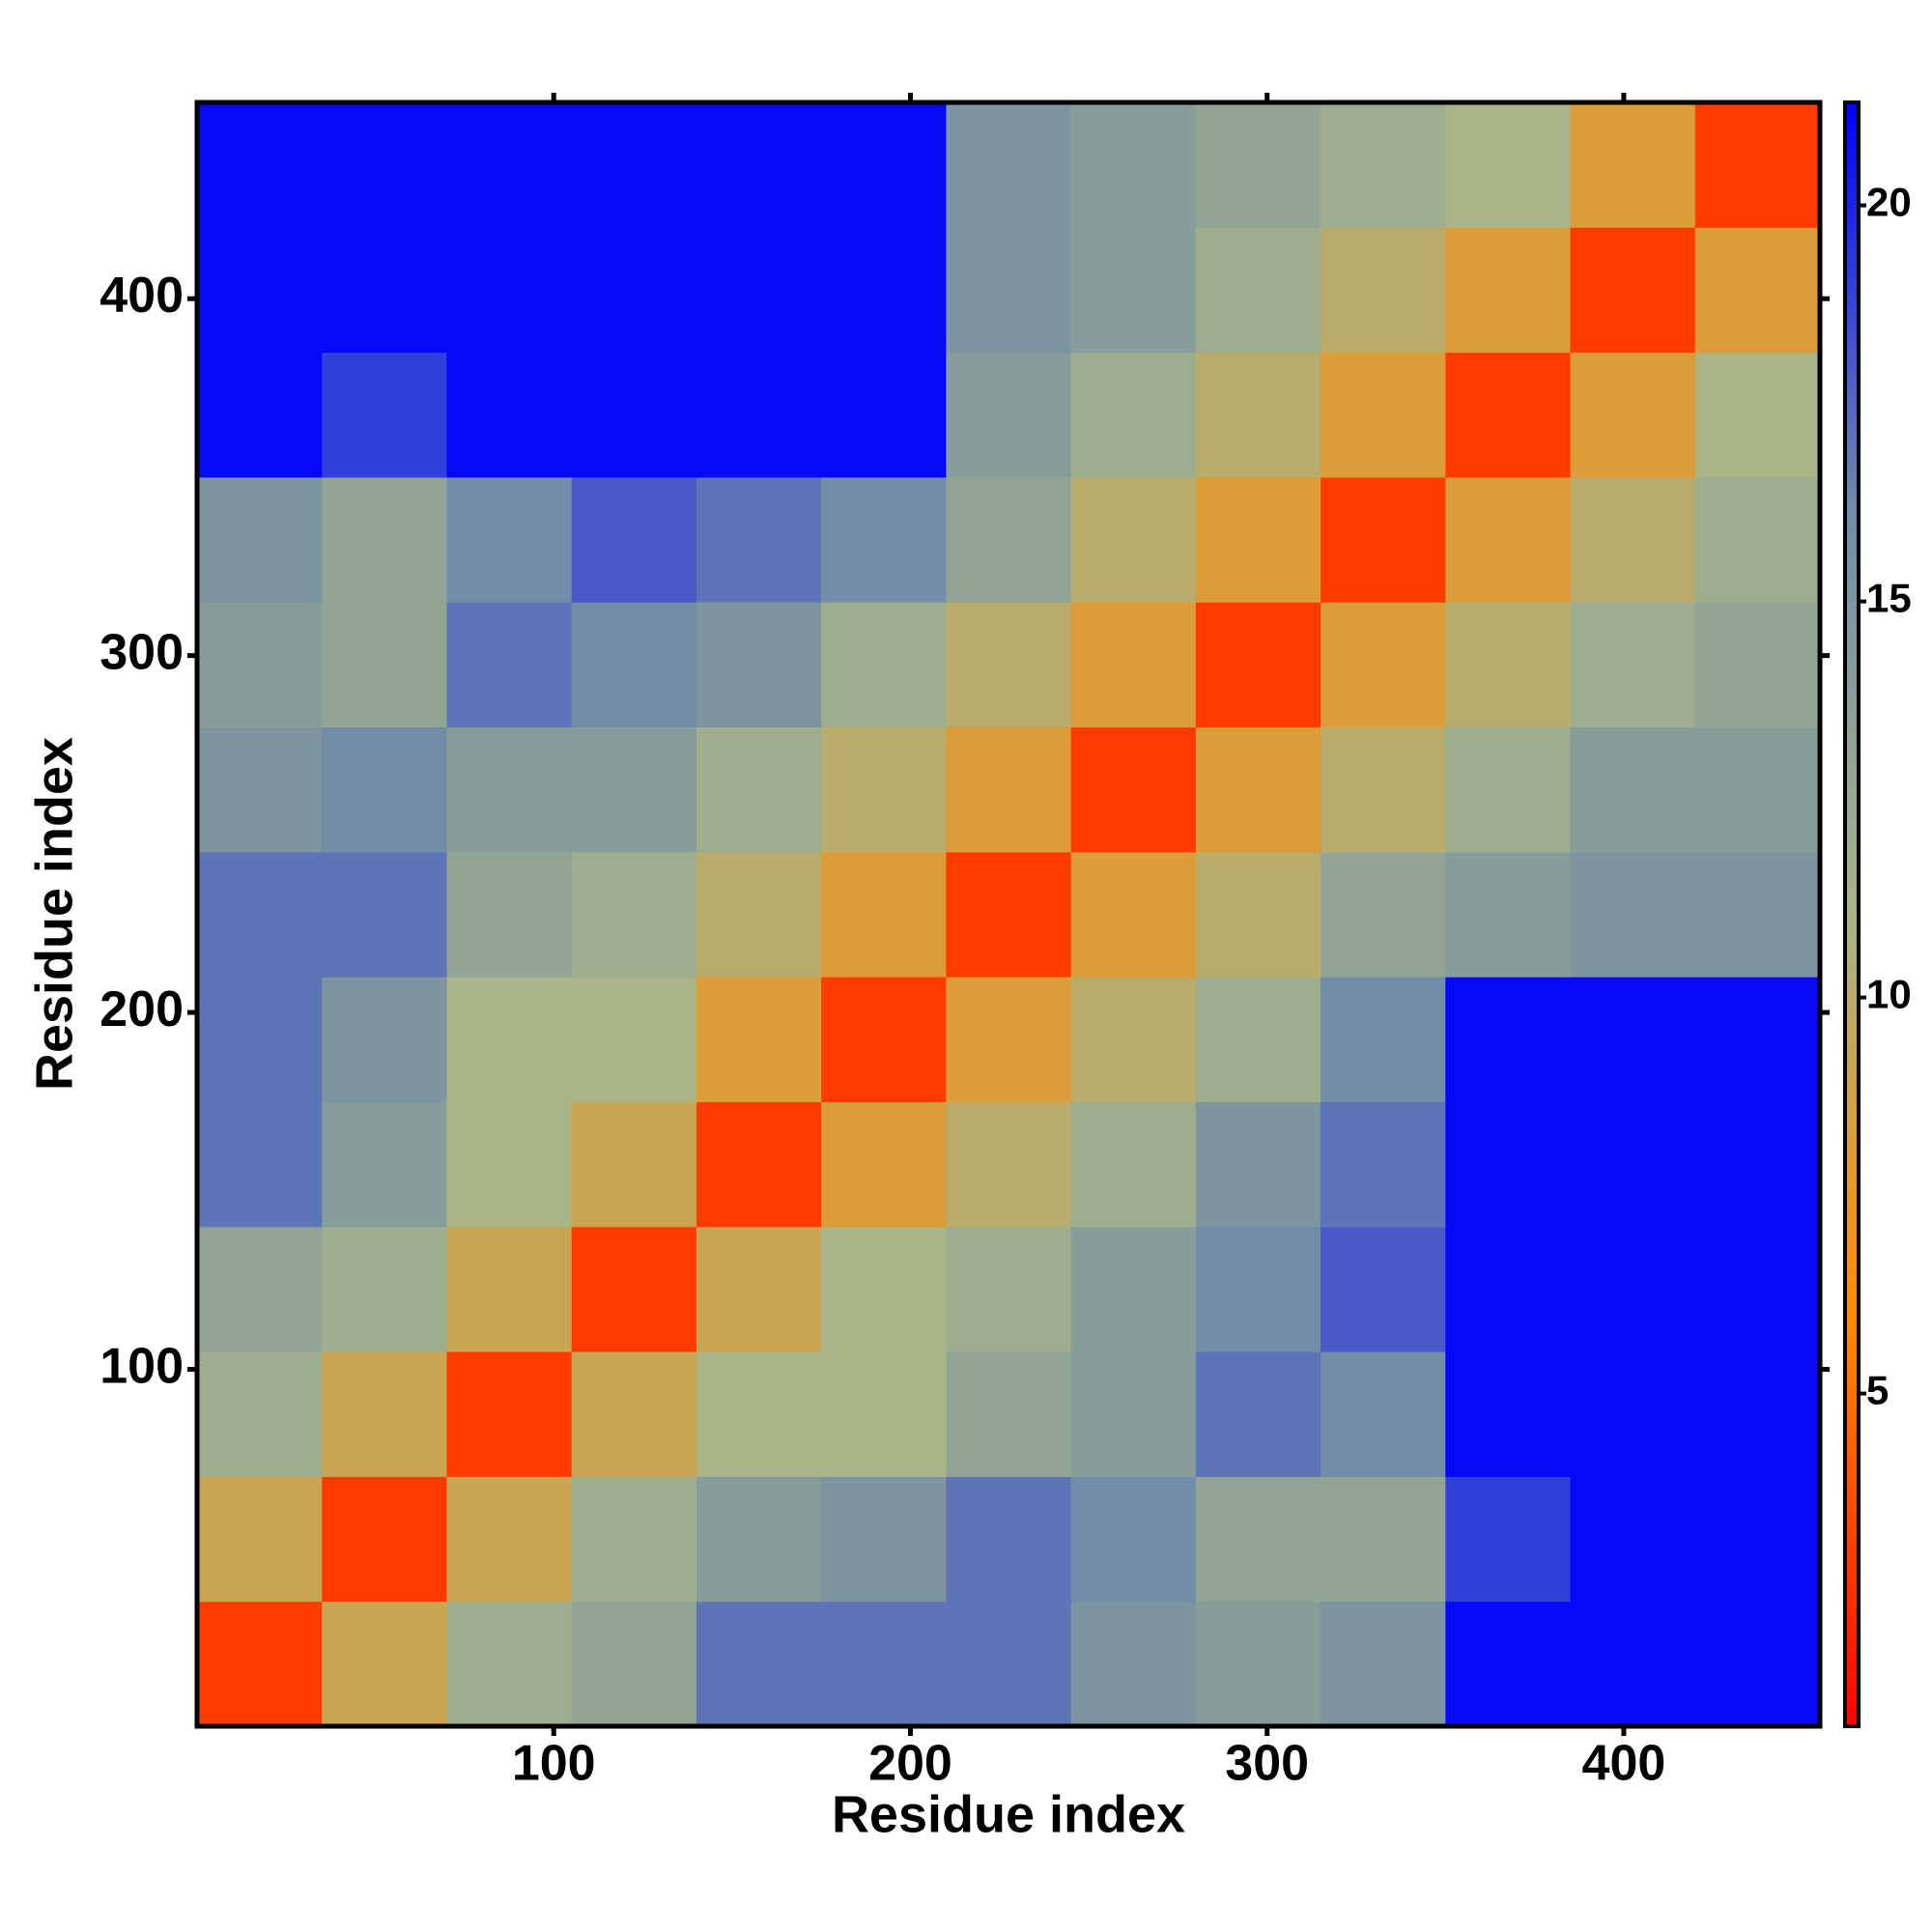  I want to click on y-tick-label: 300, so click(141, 652).